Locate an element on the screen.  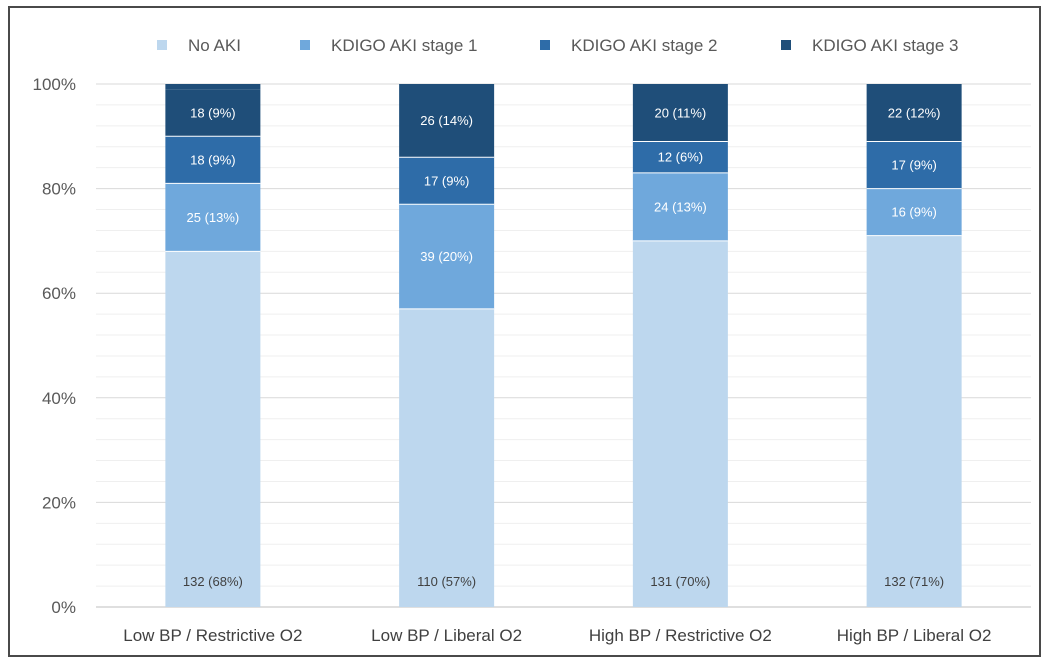
data-label: 20 (11%) is located at coordinates (680, 112).